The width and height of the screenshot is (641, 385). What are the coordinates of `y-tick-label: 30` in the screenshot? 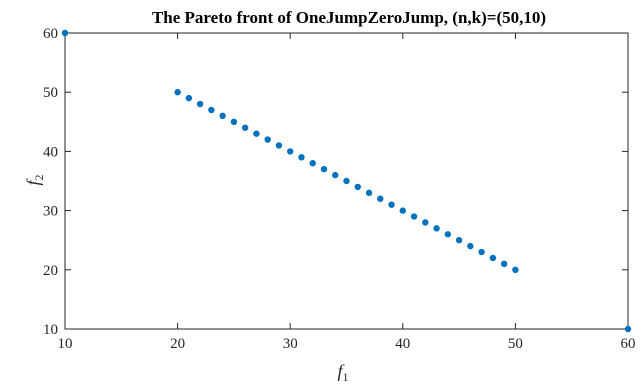 It's located at (50, 212).